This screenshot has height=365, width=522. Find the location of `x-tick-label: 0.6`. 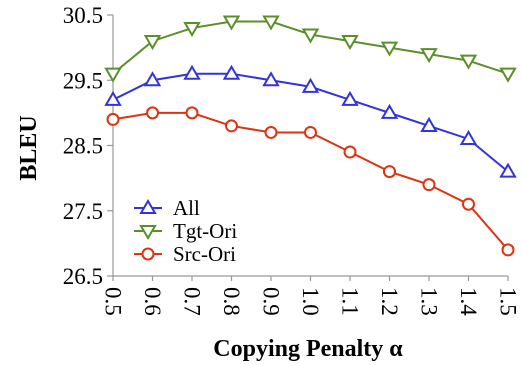

x-tick-label: 0.6 is located at coordinates (152, 301).